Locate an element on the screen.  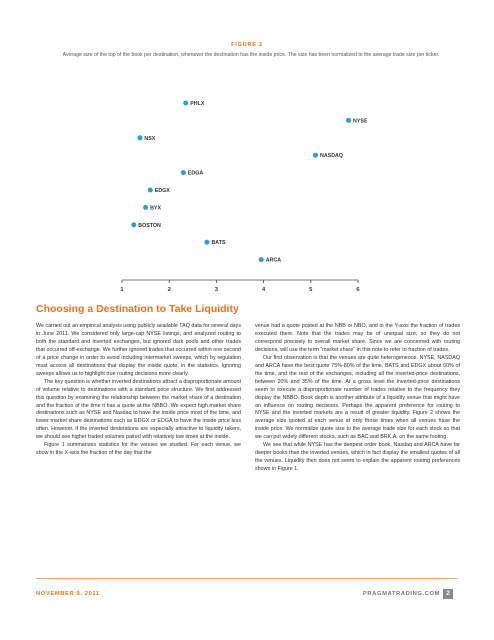
x-tick-label-1: 1 is located at coordinates (122, 290).